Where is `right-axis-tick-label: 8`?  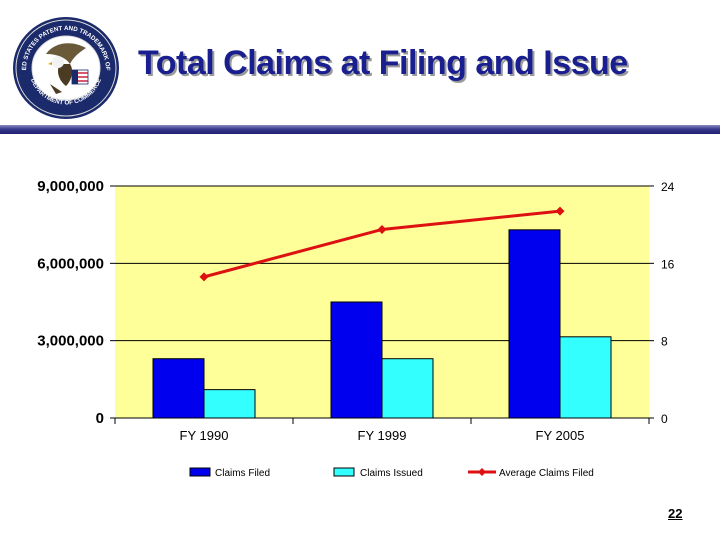
right-axis-tick-label: 8 is located at coordinates (664, 342).